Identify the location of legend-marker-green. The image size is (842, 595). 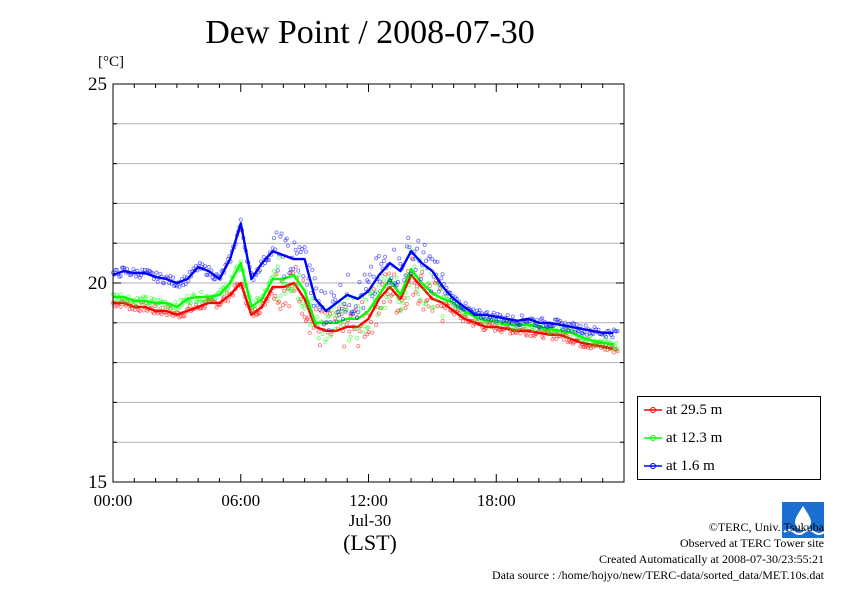
(653, 438).